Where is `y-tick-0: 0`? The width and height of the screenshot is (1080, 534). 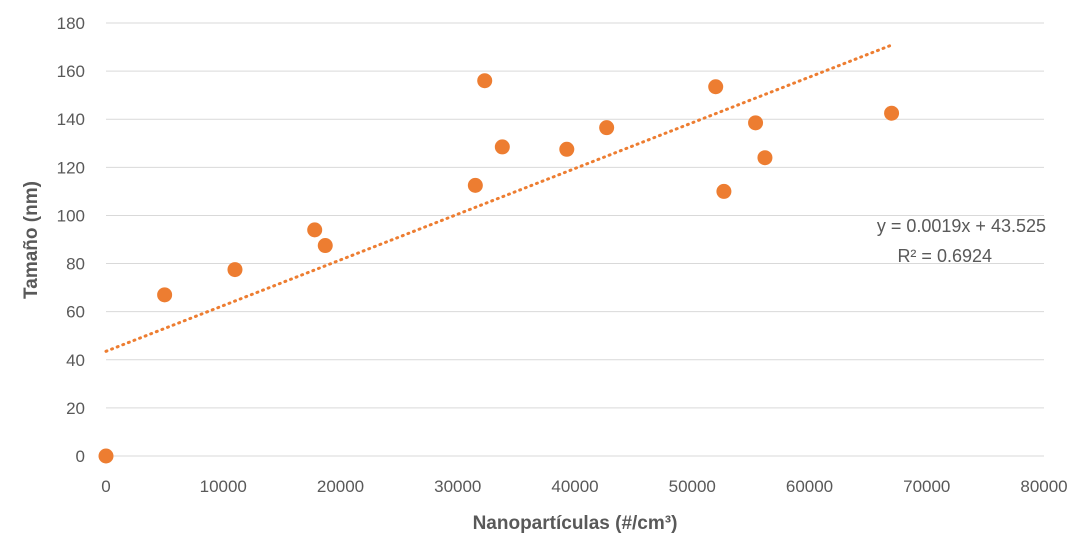
y-tick-0: 0 is located at coordinates (80, 456).